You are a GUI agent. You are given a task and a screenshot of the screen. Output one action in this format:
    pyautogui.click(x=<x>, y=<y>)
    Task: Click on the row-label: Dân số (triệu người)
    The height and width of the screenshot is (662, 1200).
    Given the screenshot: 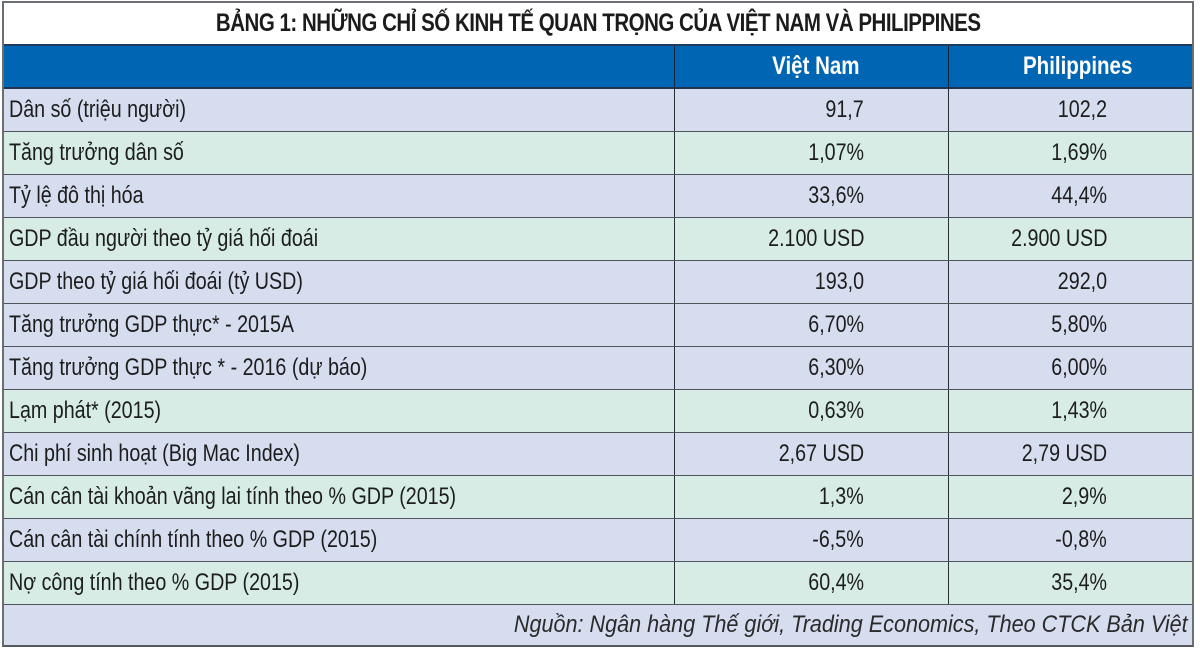 What is the action you would take?
    pyautogui.click(x=98, y=109)
    